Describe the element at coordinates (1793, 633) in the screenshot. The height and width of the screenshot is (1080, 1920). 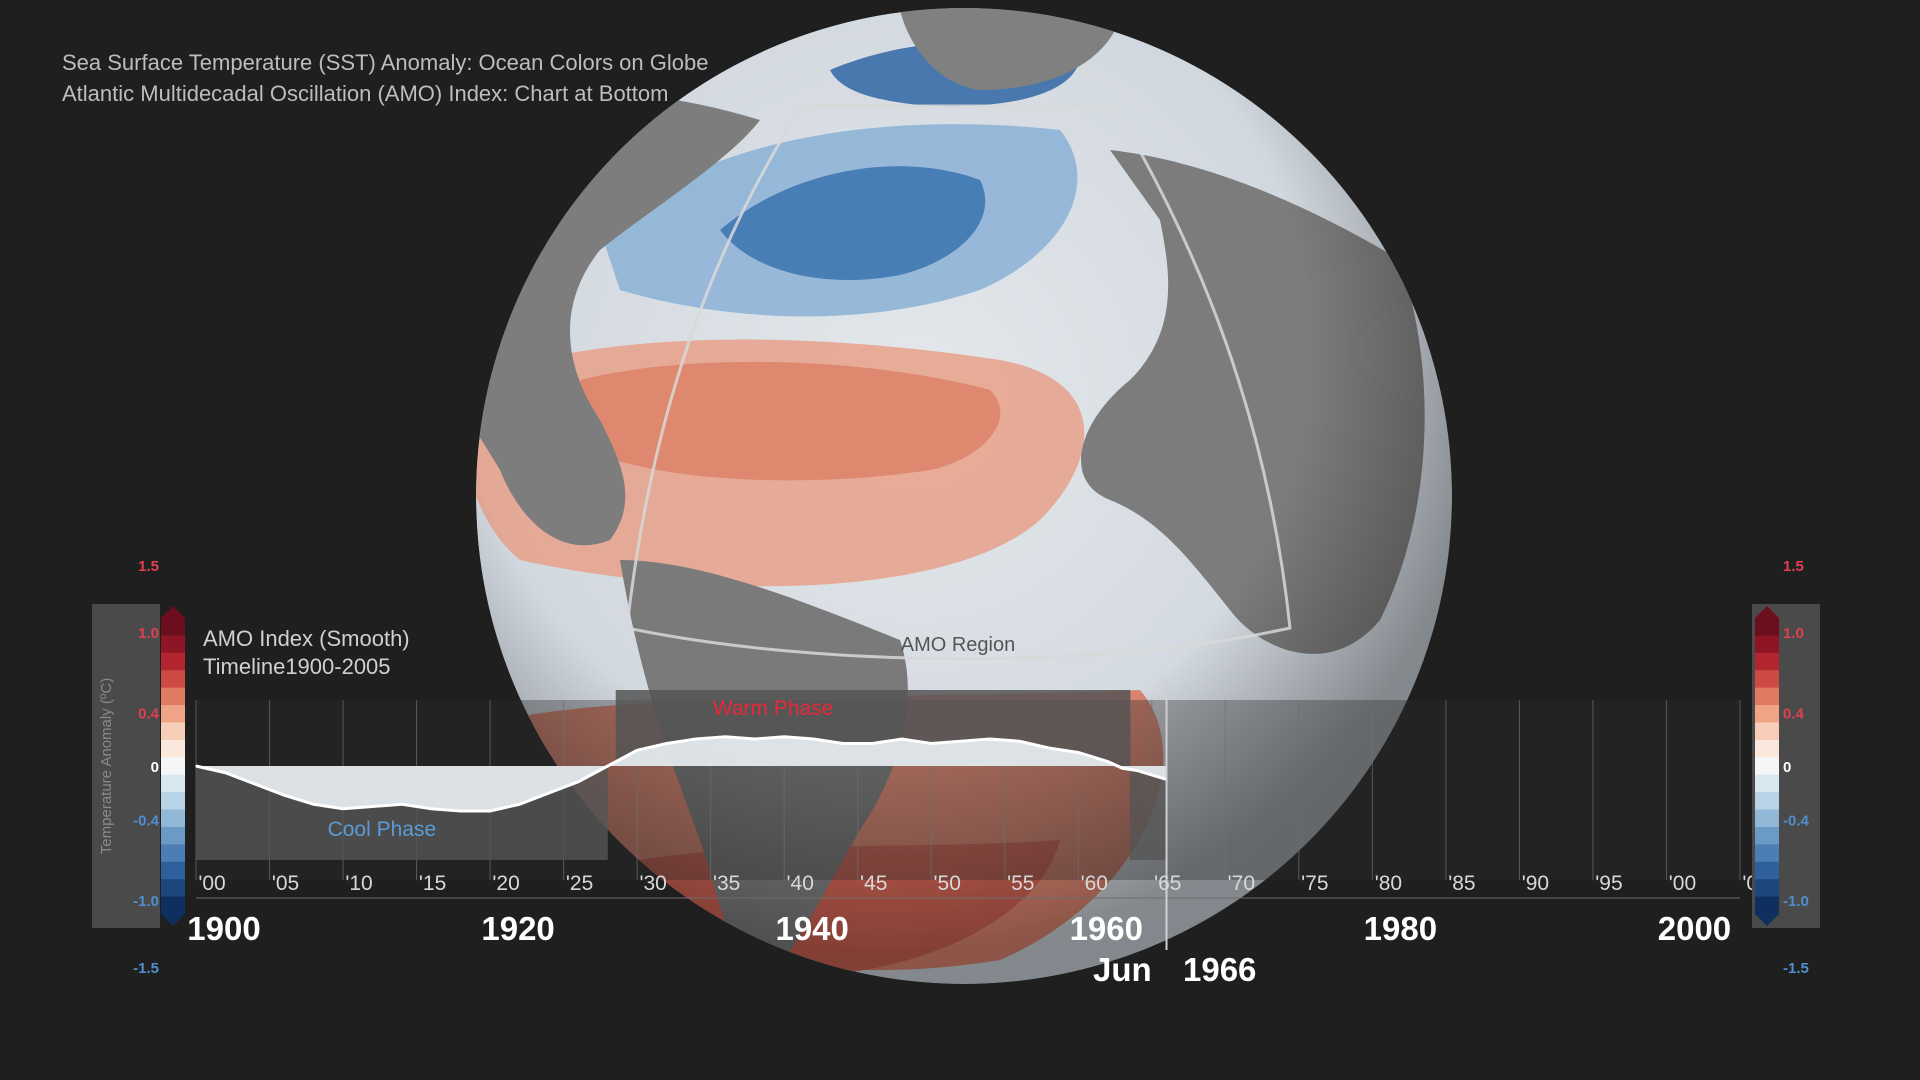
I see `colorbar-tick-label: 1.0` at that location.